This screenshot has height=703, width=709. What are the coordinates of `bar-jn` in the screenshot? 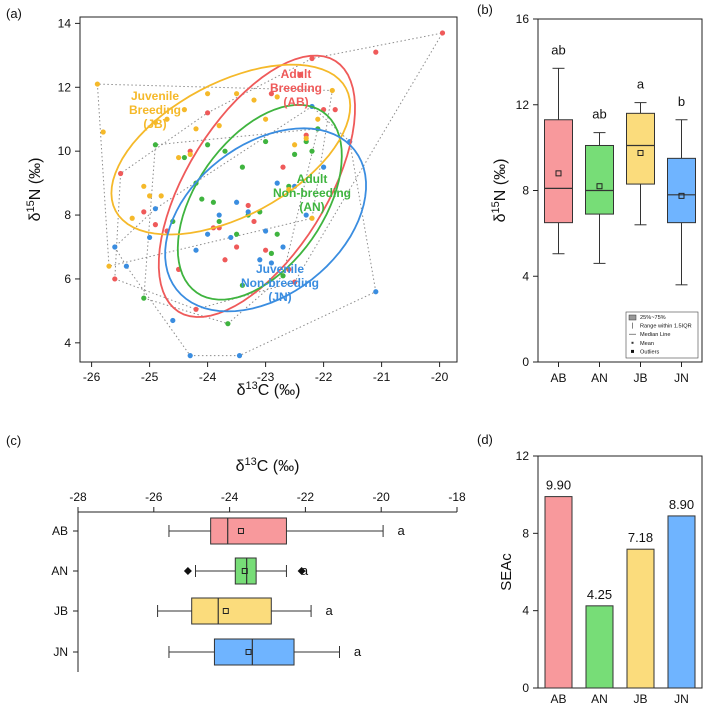 It's located at (681, 602).